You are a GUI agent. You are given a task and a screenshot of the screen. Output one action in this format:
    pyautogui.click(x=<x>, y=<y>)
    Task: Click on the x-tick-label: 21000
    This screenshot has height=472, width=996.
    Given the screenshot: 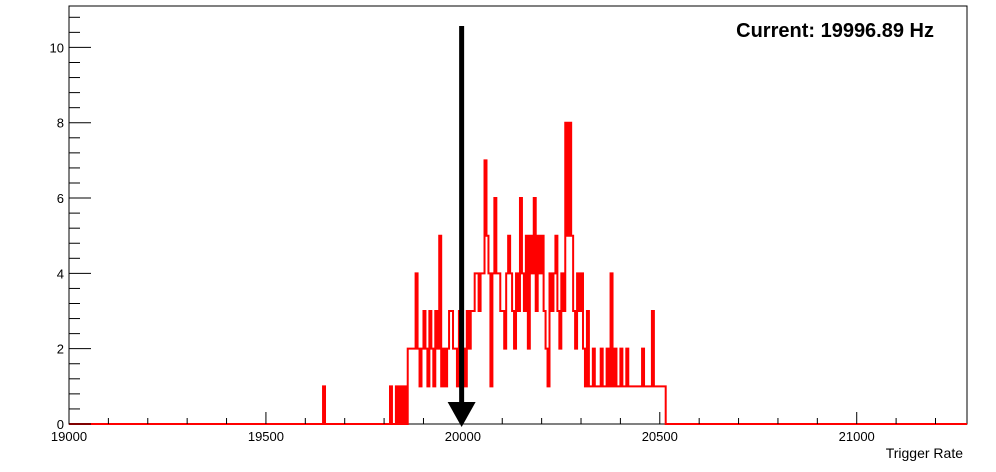 What is the action you would take?
    pyautogui.click(x=857, y=436)
    